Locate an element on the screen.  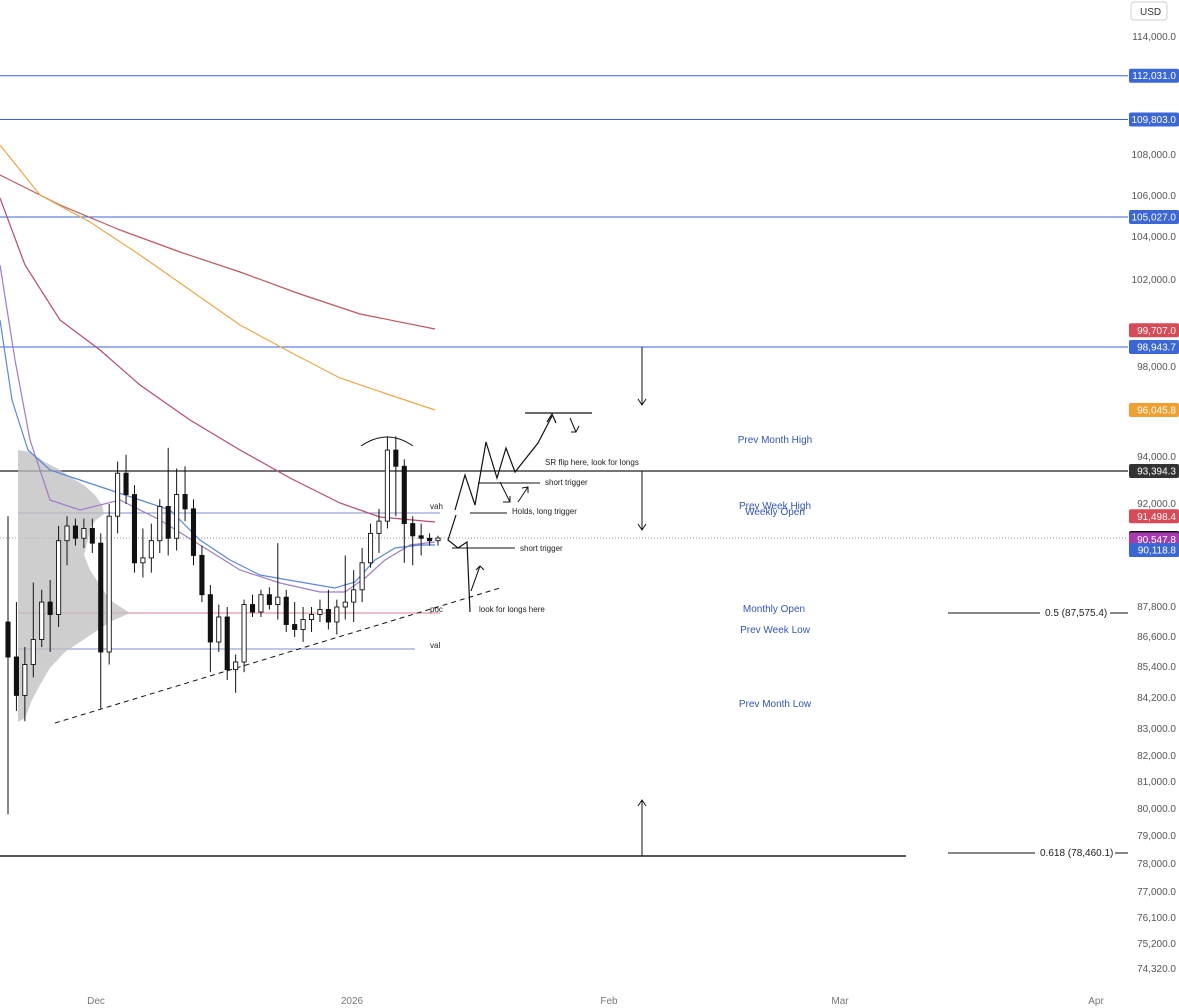
price-tag-text: 105,027.0 is located at coordinates (1154, 217).